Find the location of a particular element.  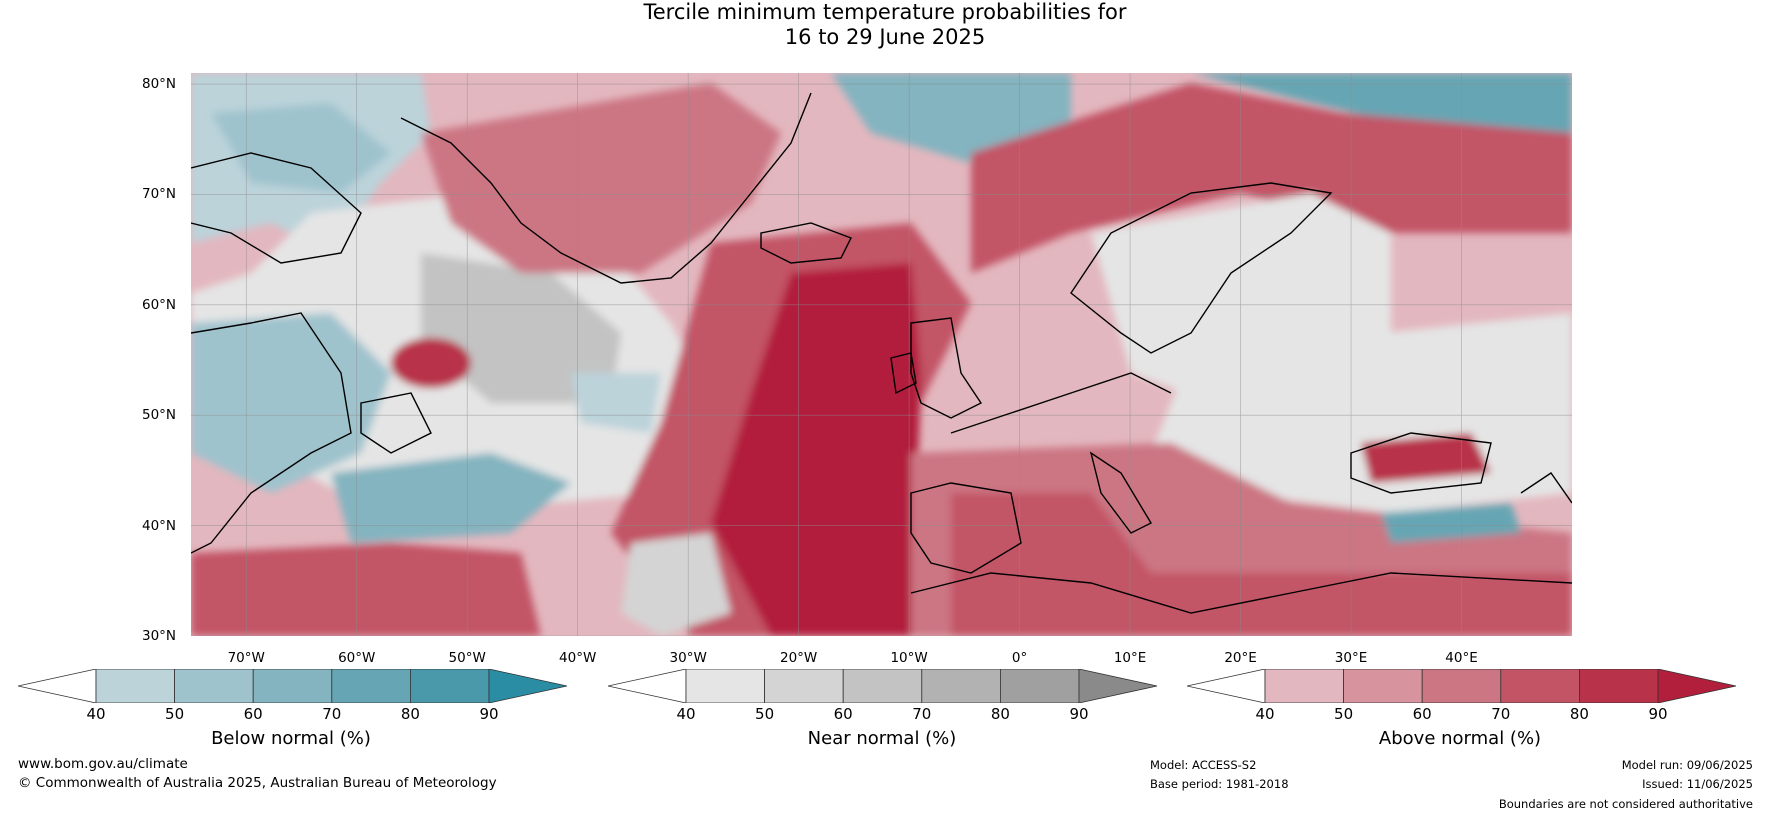

footer-model-run: Model run: 09/06/2025 is located at coordinates (1687, 765).